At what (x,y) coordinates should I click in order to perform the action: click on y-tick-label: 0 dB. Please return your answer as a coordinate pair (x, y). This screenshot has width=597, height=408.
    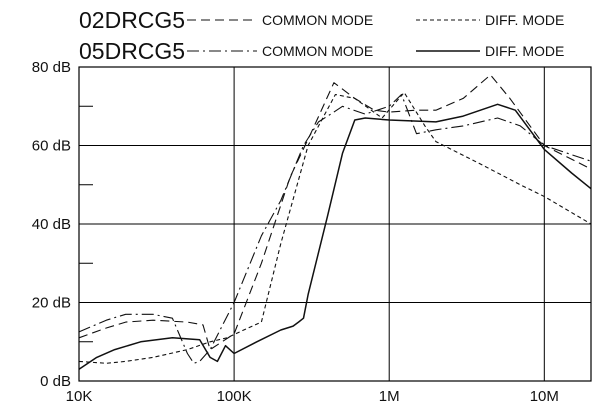
    Looking at the image, I should click on (55, 381).